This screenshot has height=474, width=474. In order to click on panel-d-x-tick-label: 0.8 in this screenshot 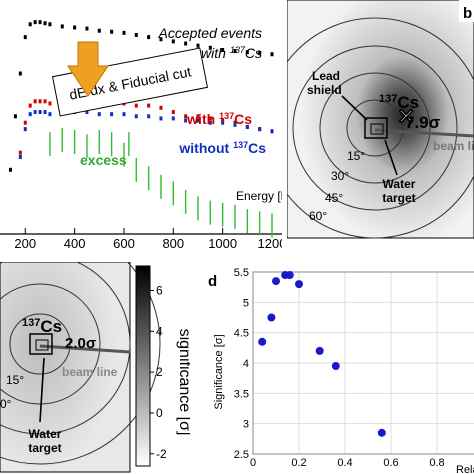, I will do `click(436, 463)`.